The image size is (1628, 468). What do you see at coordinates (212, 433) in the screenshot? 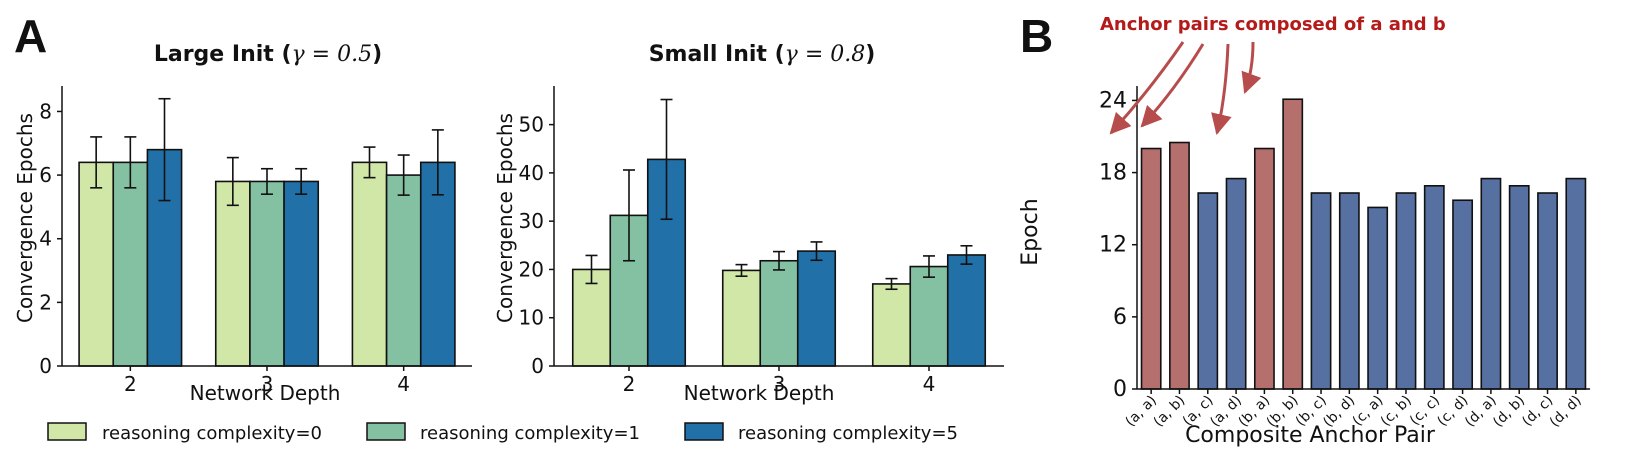
I see `legend-label-0: reasoning complexity=0` at bounding box center [212, 433].